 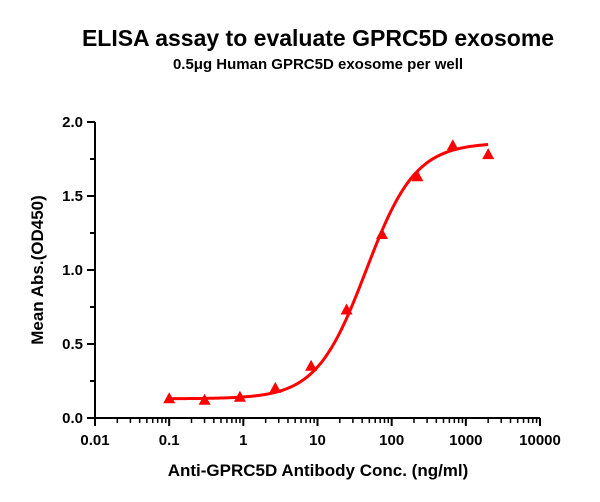 What do you see at coordinates (94, 440) in the screenshot?
I see `x-tick-label: 0.01` at bounding box center [94, 440].